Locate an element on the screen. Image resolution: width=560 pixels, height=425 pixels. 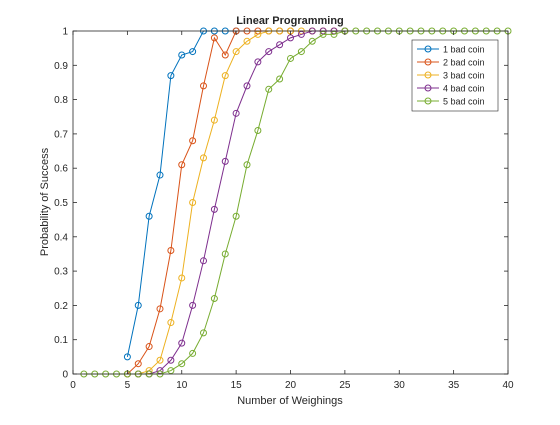
x-tick-label: 40 is located at coordinates (508, 385).